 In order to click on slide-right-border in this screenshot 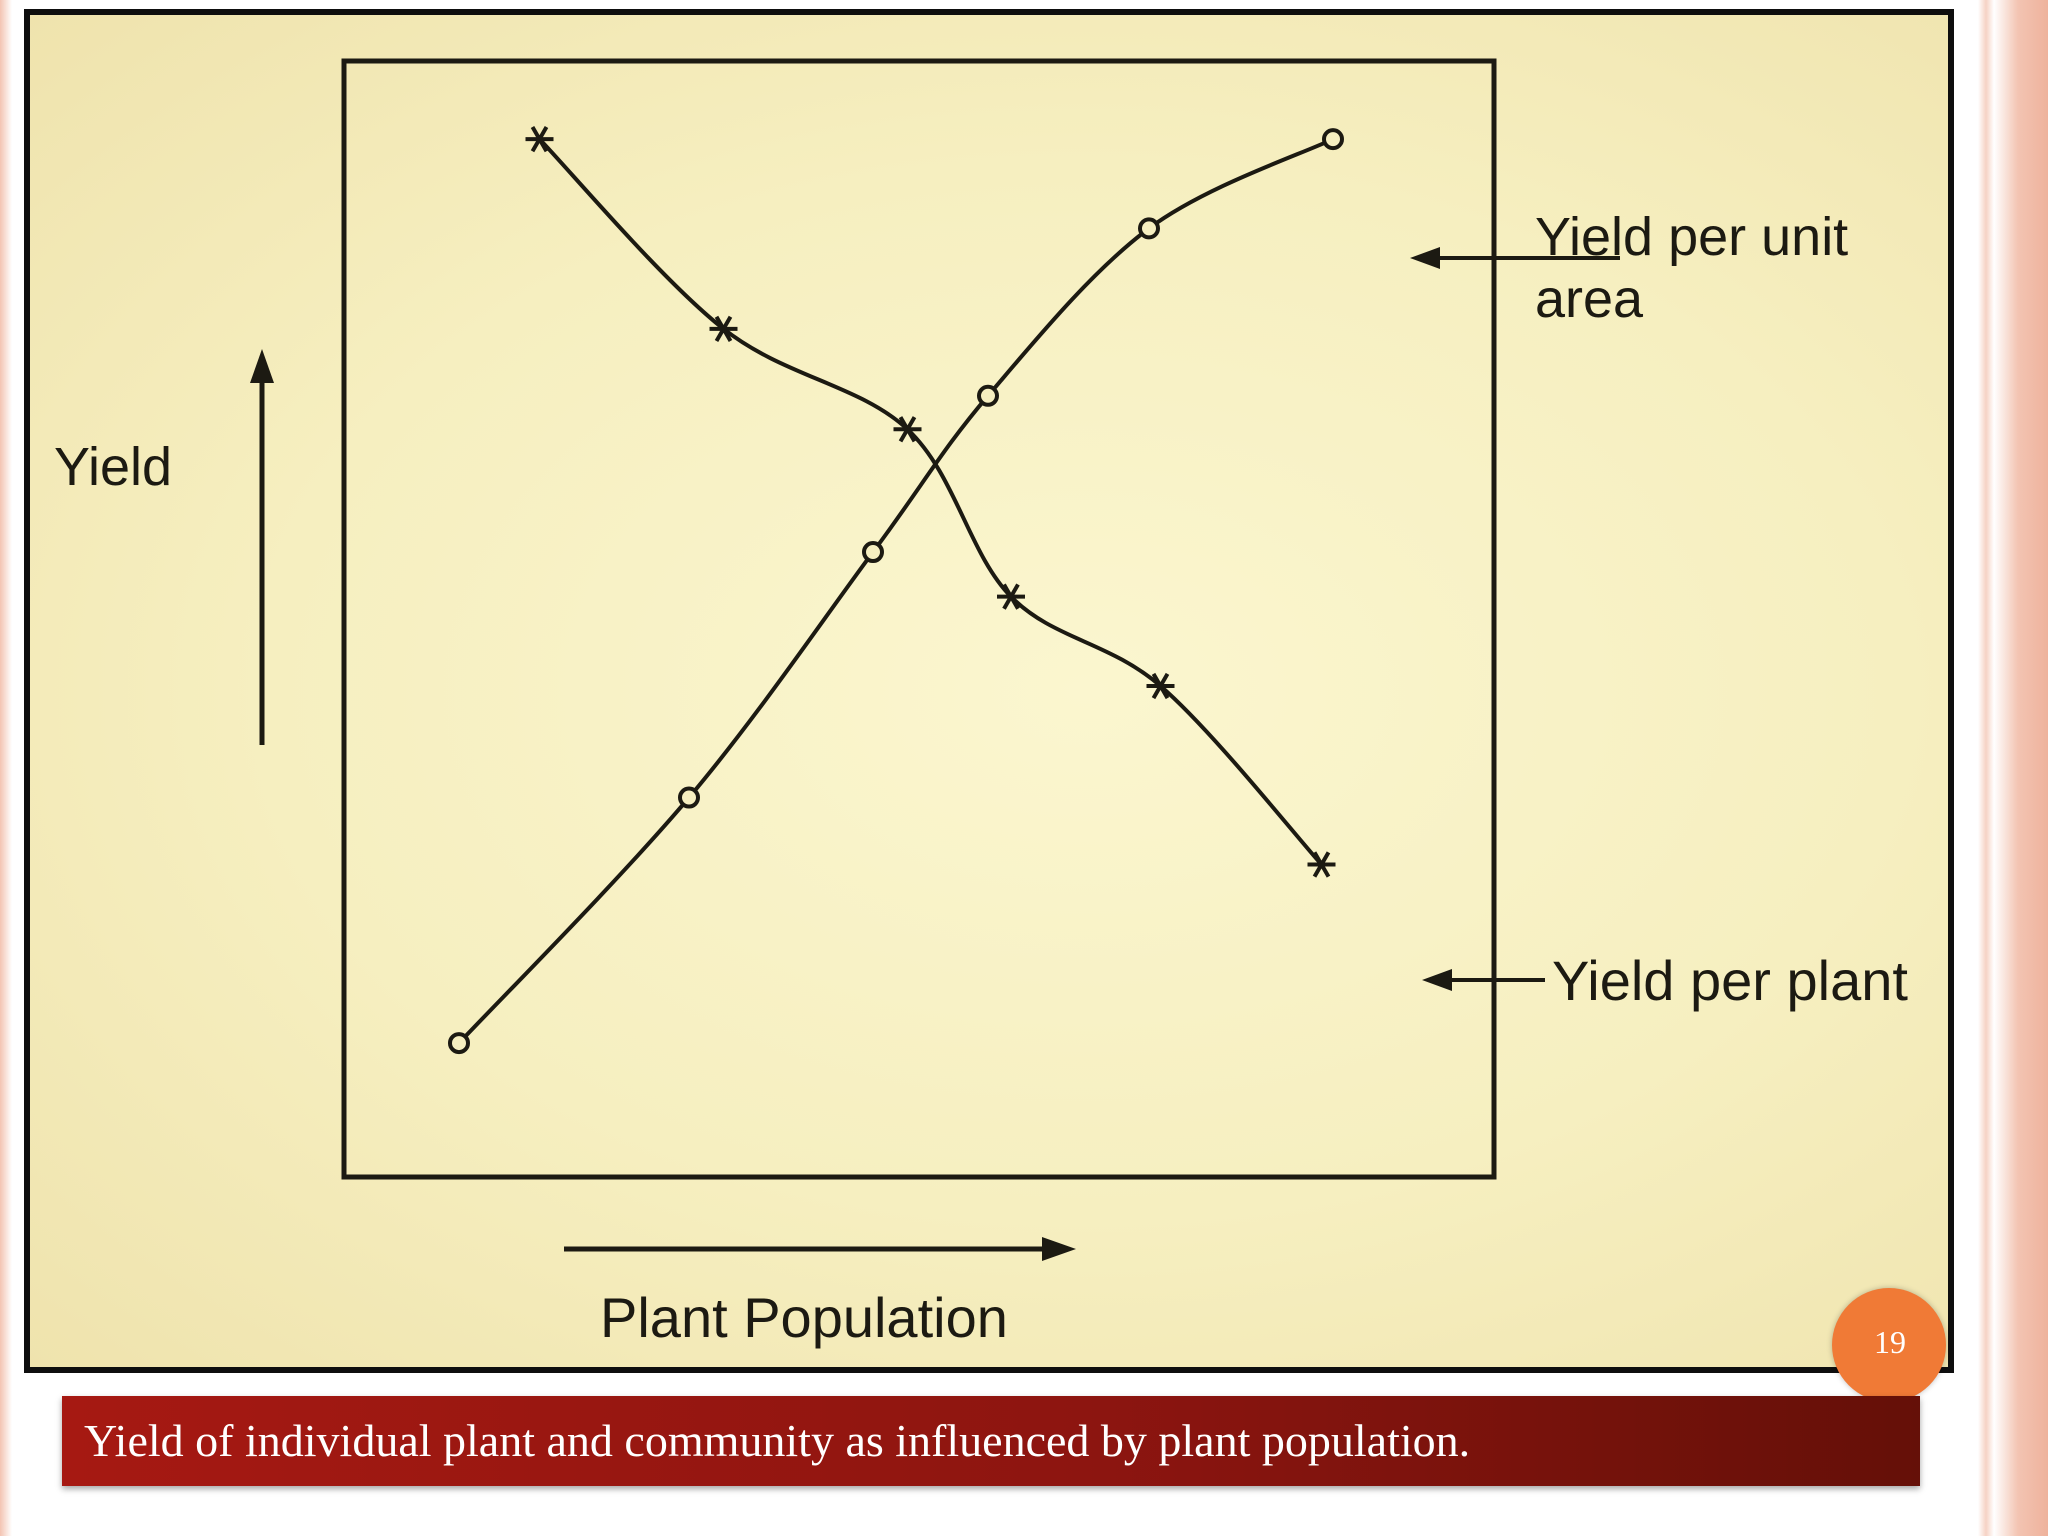, I will do `click(2013, 768)`.